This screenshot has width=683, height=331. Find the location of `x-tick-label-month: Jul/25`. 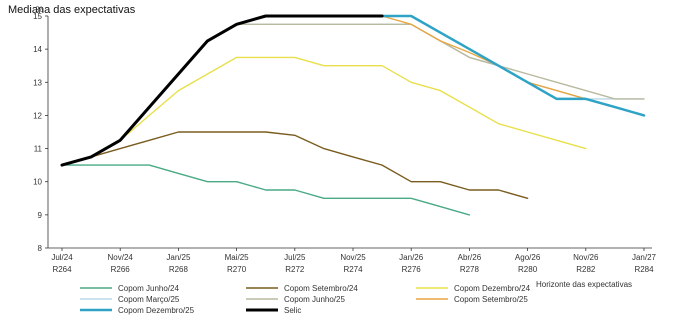

x-tick-label-month: Jul/25 is located at coordinates (295, 257).